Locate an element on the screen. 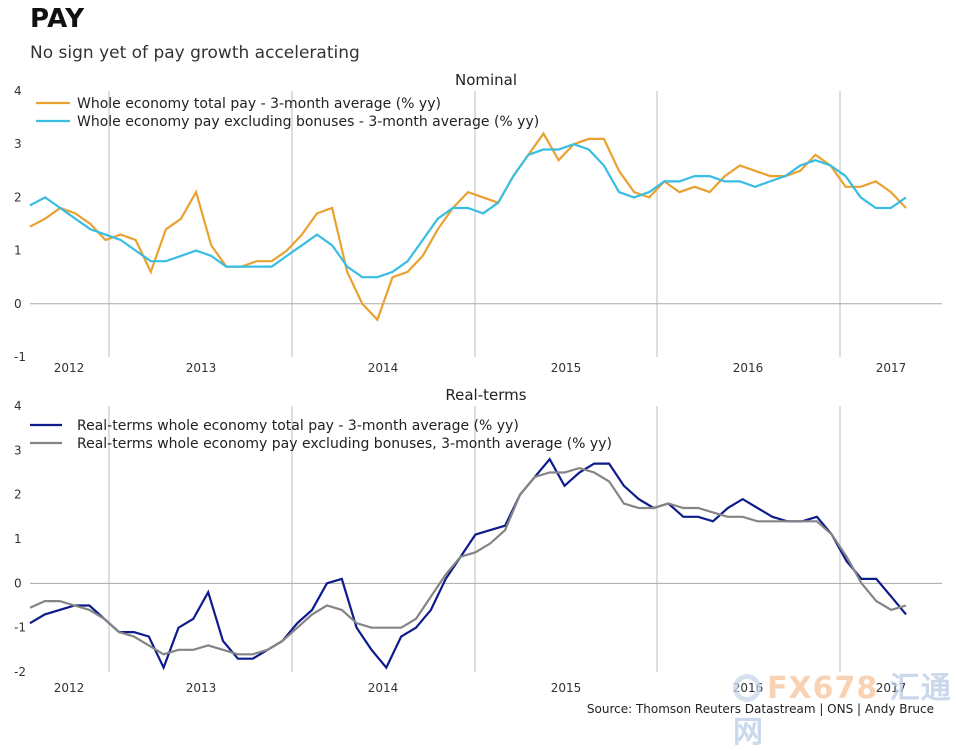  nominal-y-ticks: 4 3 2 1 0 -1 is located at coordinates (20, 224).